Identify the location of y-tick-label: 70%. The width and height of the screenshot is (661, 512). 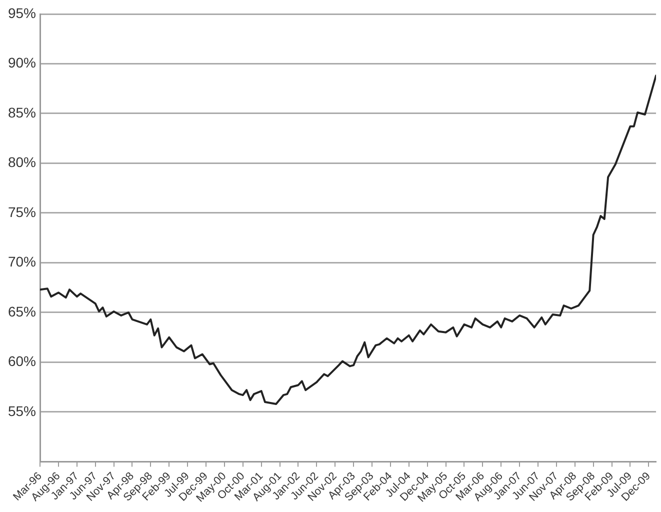
(22, 262).